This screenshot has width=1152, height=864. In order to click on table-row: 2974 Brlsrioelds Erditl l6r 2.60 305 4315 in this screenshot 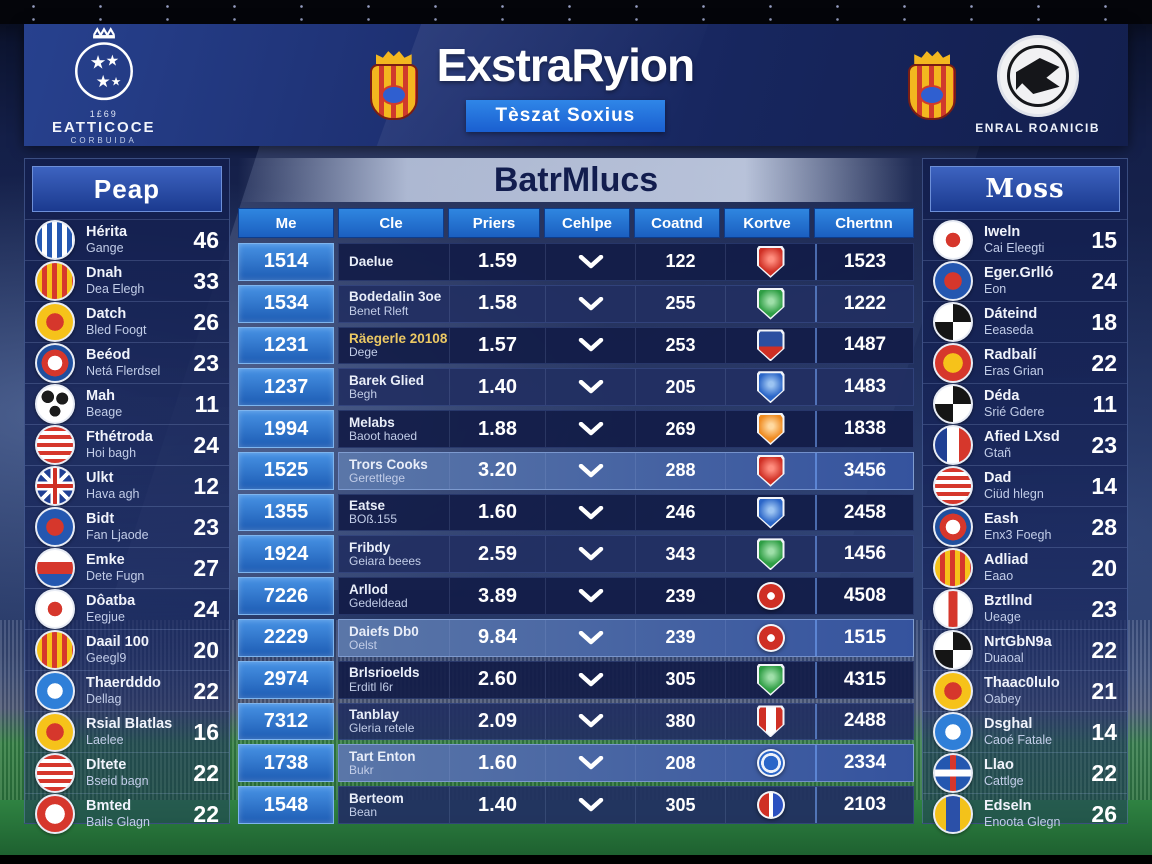, I will do `click(576, 679)`.